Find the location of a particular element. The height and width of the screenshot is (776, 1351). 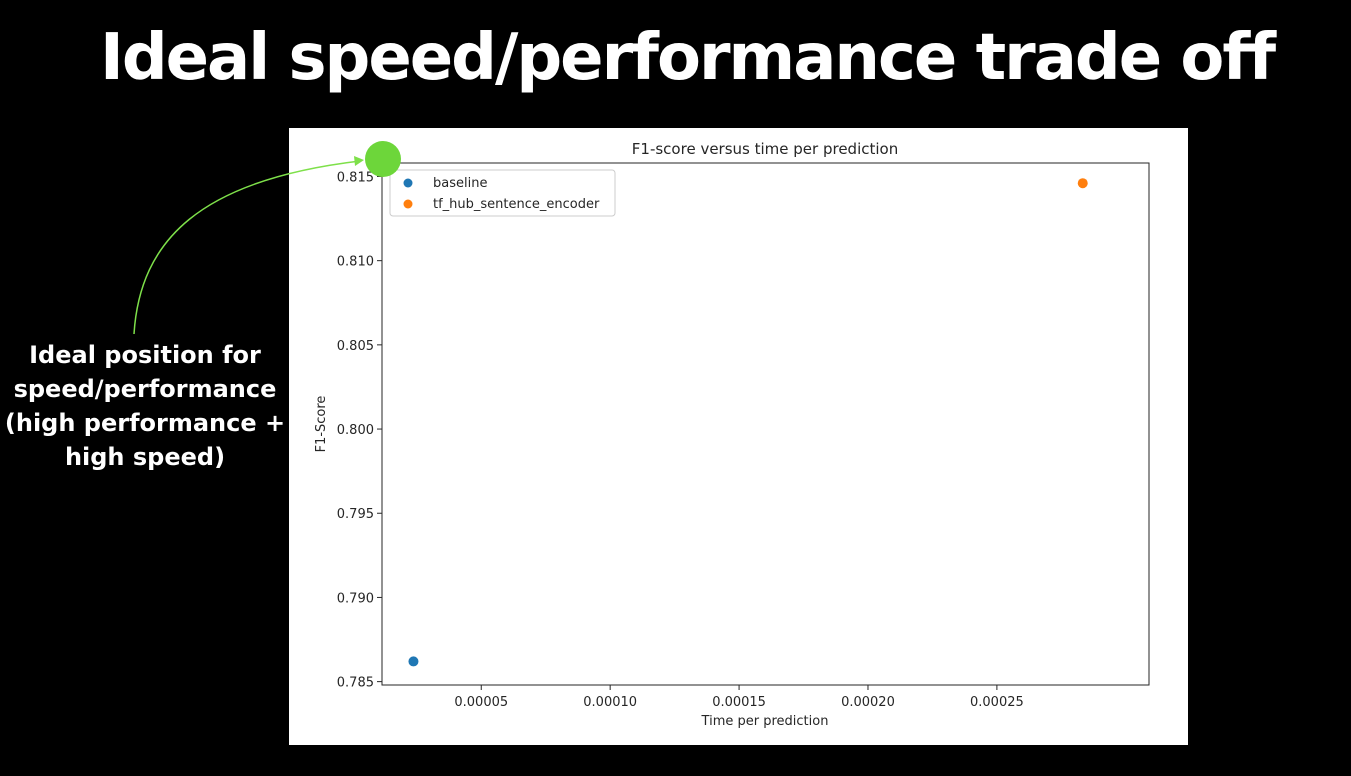

chart-title: F1-score versus time per prediction is located at coordinates (765, 149).